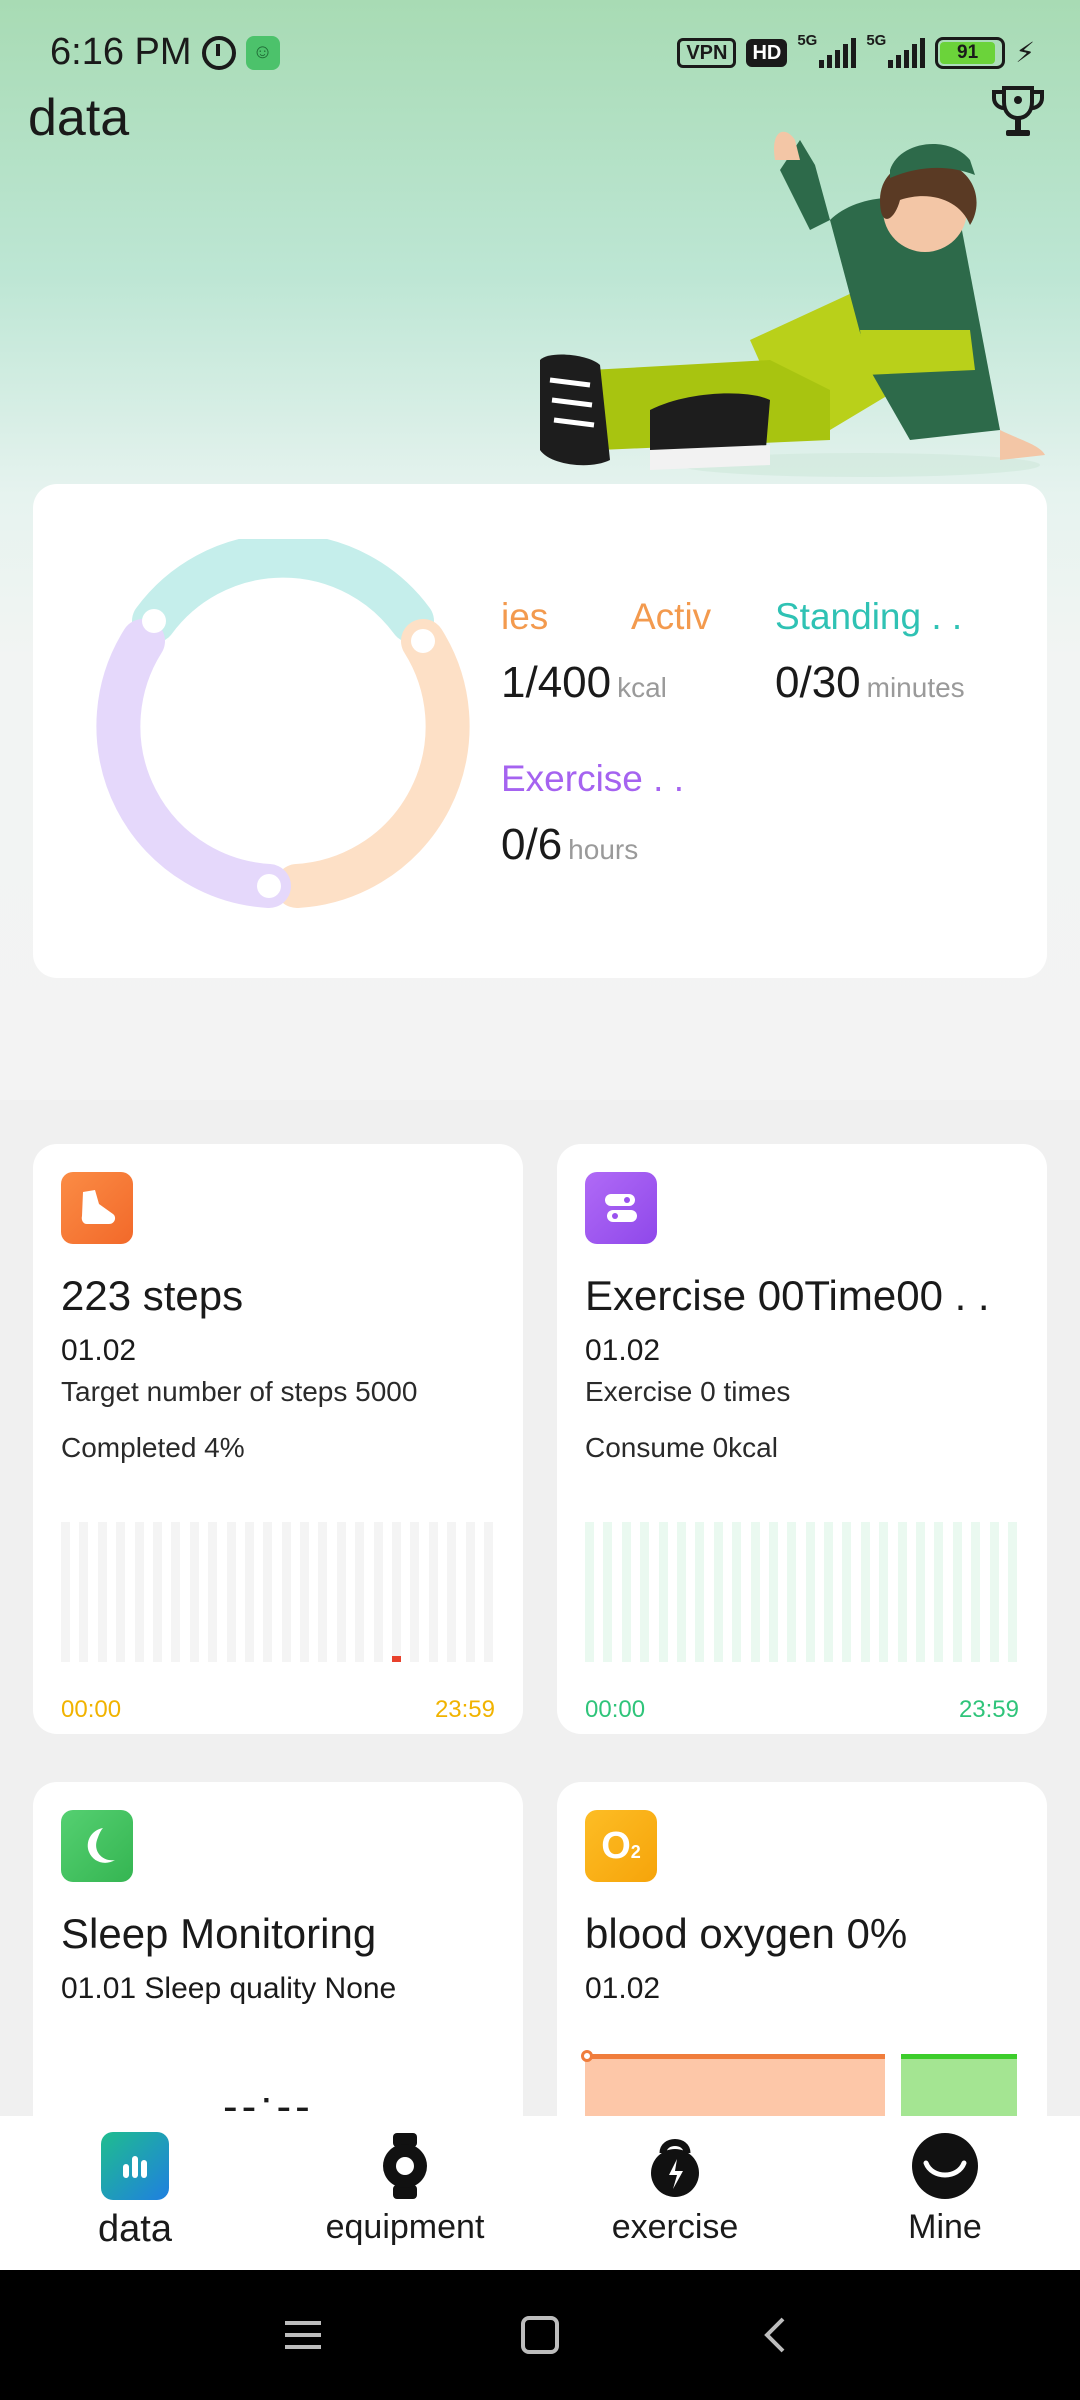 The height and width of the screenshot is (2400, 1080). Describe the element at coordinates (592, 778) in the screenshot. I see `exercise-label: Exercise . .` at that location.